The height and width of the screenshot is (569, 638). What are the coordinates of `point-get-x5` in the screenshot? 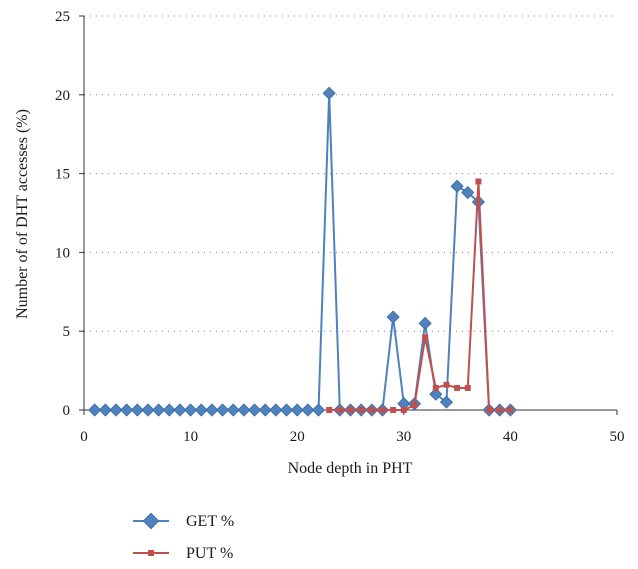 It's located at (137, 410).